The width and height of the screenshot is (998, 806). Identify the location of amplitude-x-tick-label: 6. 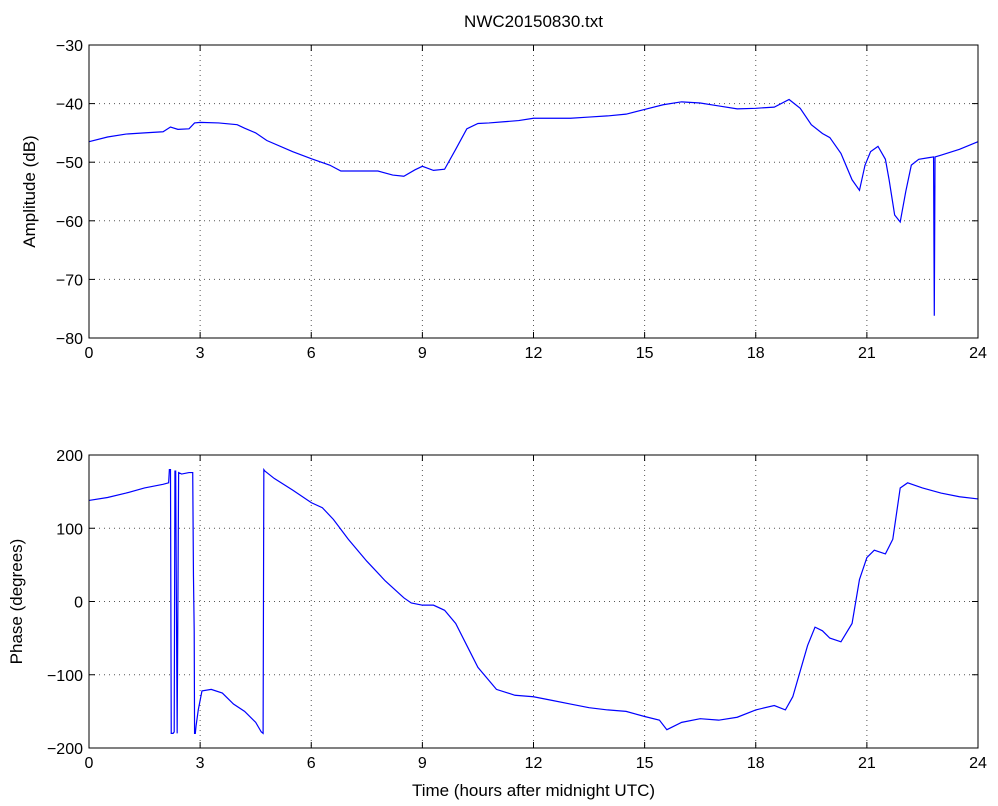
(311, 353).